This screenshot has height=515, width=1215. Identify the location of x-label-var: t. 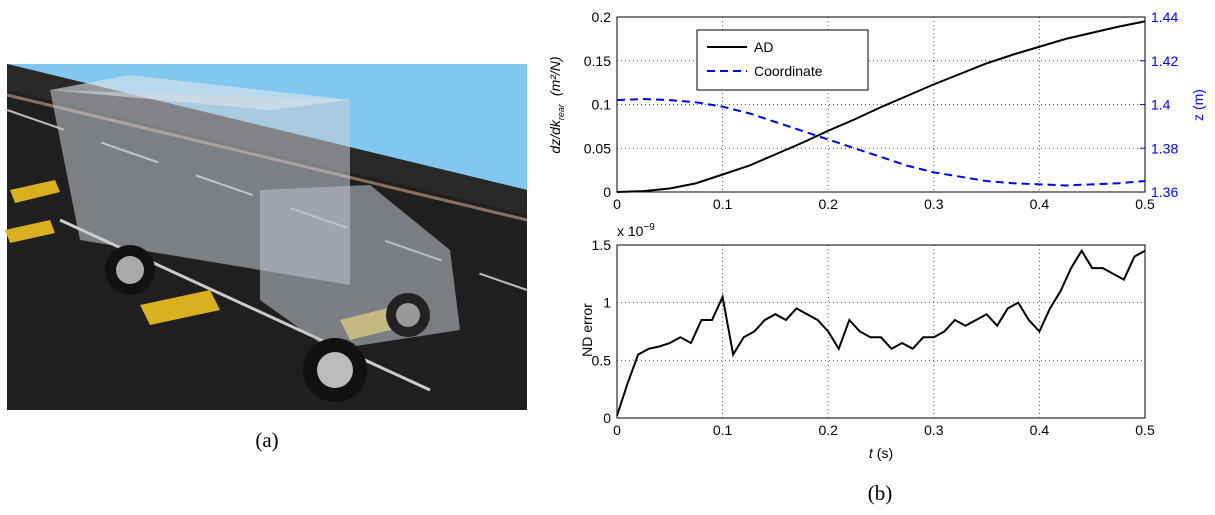
(871, 453).